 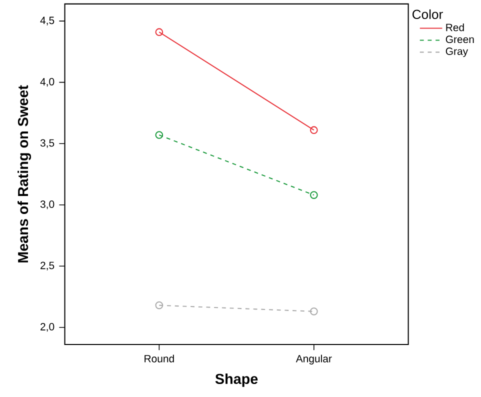 What do you see at coordinates (47, 327) in the screenshot?
I see `y-tick-label: 2,0` at bounding box center [47, 327].